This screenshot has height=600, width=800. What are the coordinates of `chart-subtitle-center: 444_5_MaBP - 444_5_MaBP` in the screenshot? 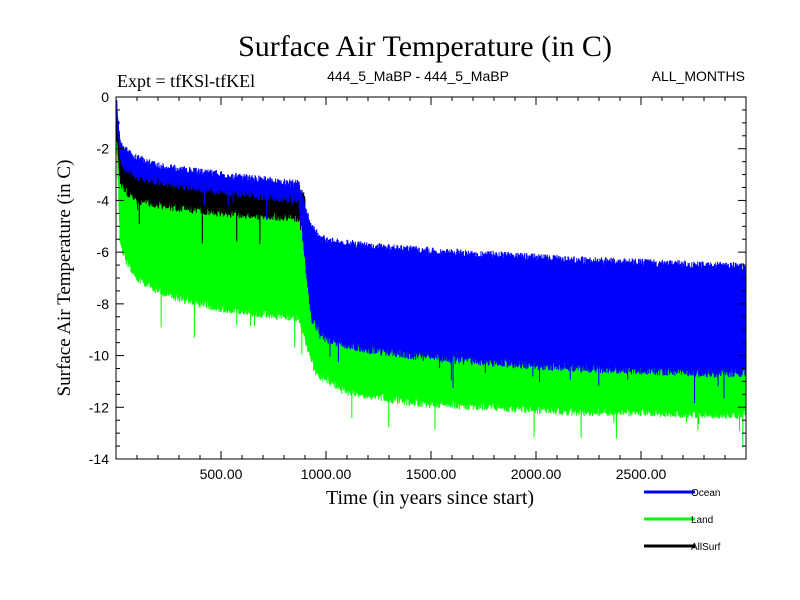 It's located at (418, 76).